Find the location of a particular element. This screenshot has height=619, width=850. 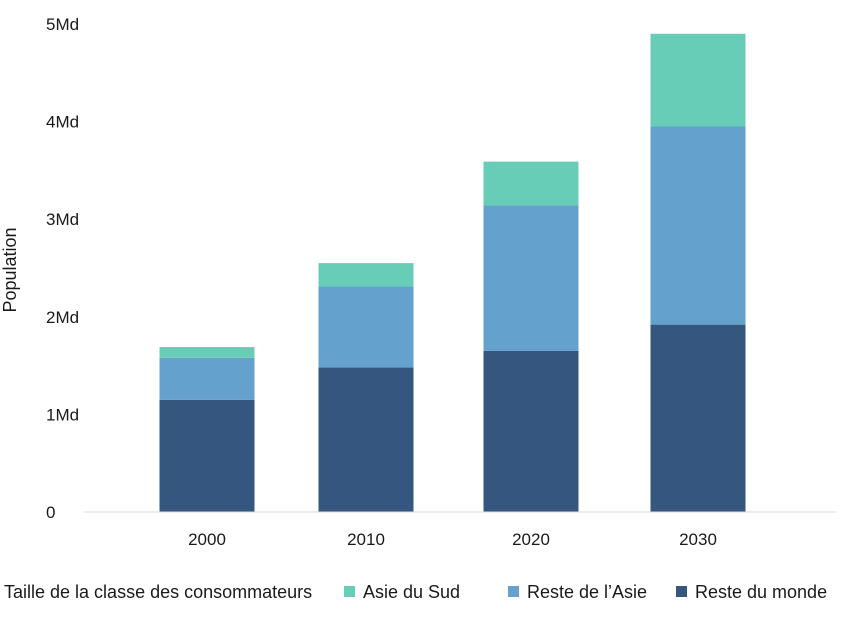

legend-item-reste-du-monde: Reste du monde is located at coordinates (751, 592).